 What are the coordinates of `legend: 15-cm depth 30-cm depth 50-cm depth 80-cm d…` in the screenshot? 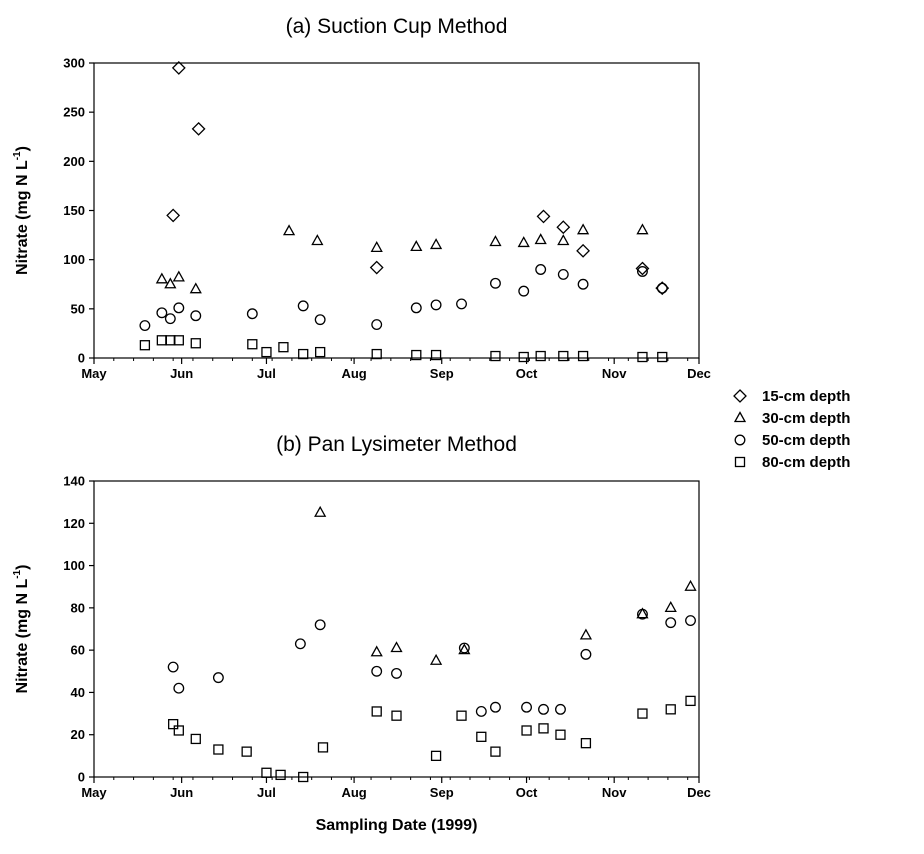 It's located at (791, 429).